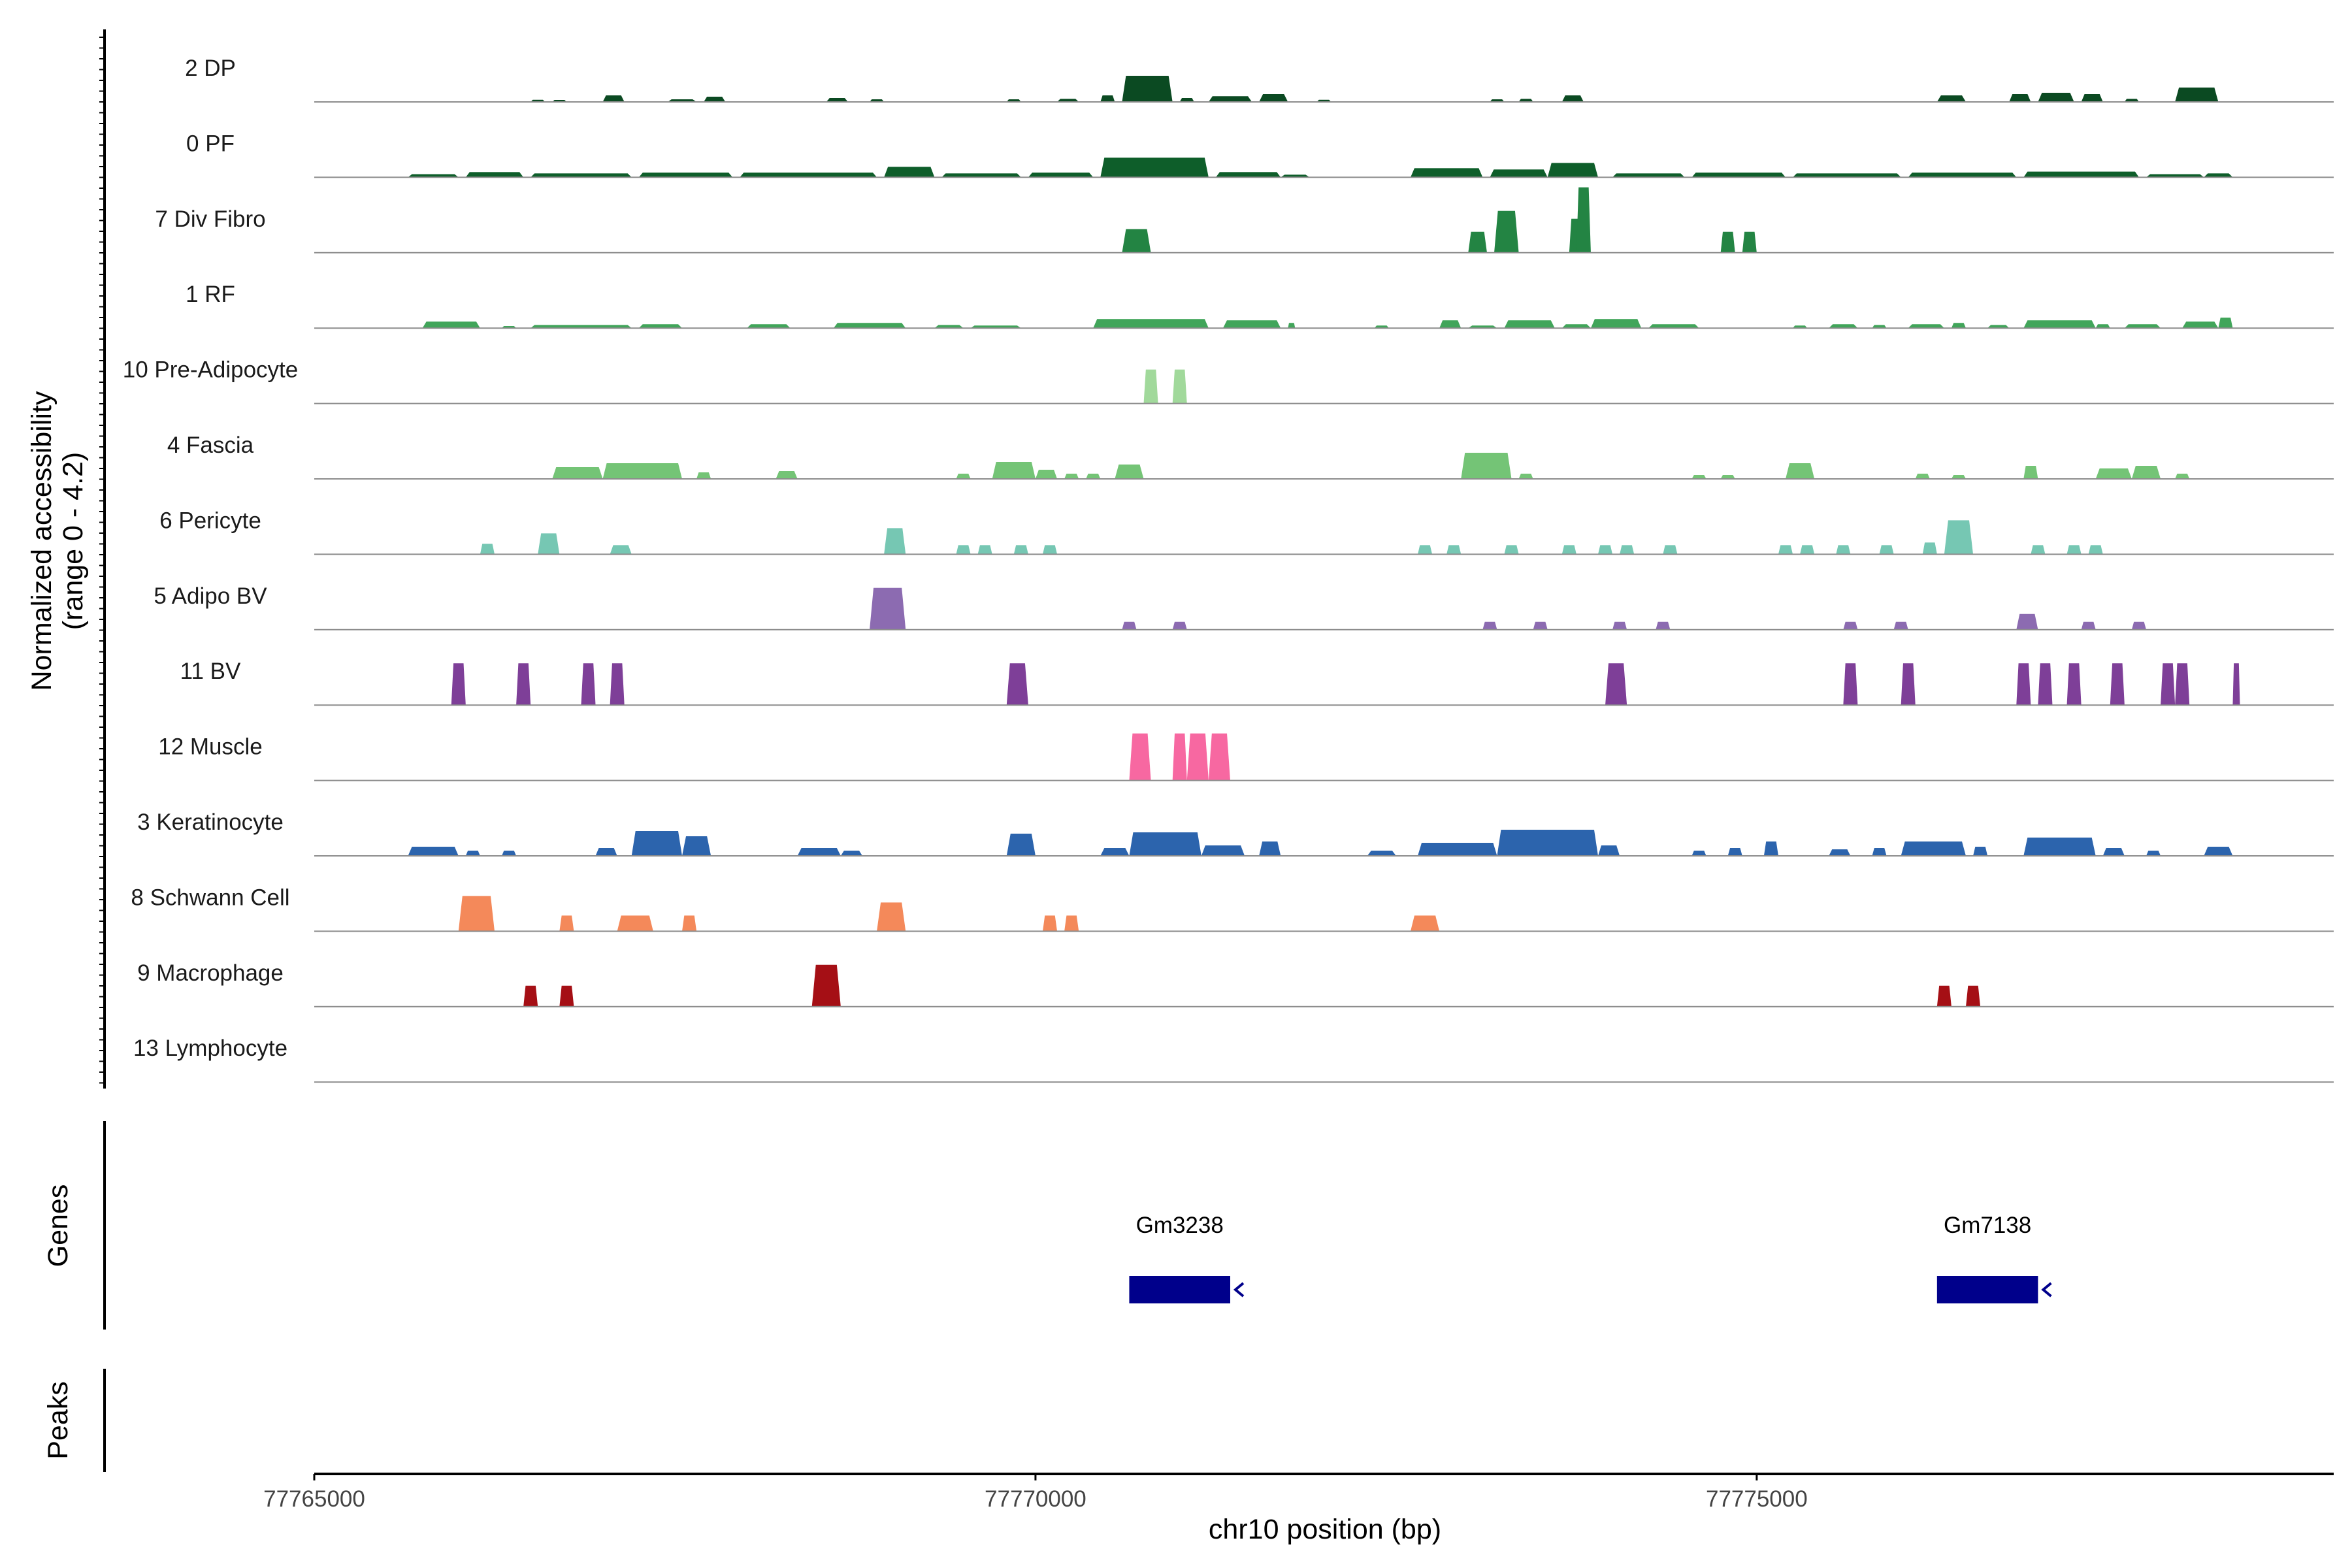  Describe the element at coordinates (210, 370) in the screenshot. I see `track-label-10-pre-adipocyte: 10 Pre-Adipocyte` at that location.